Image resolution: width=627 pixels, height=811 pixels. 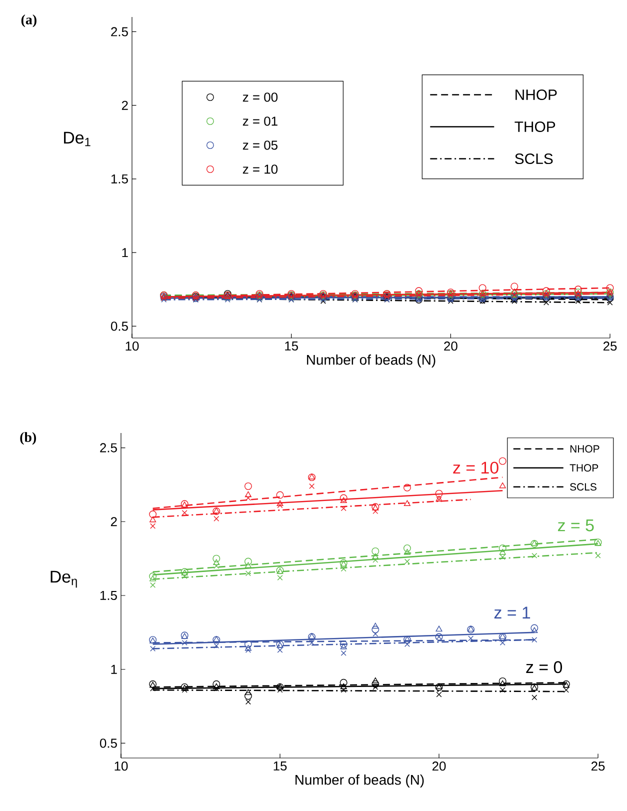 I want to click on legend-label: z = 05, so click(x=260, y=145).